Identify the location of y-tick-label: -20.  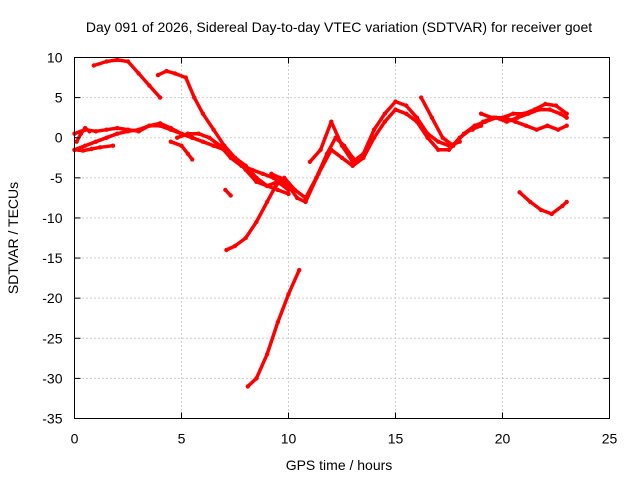
(52, 298).